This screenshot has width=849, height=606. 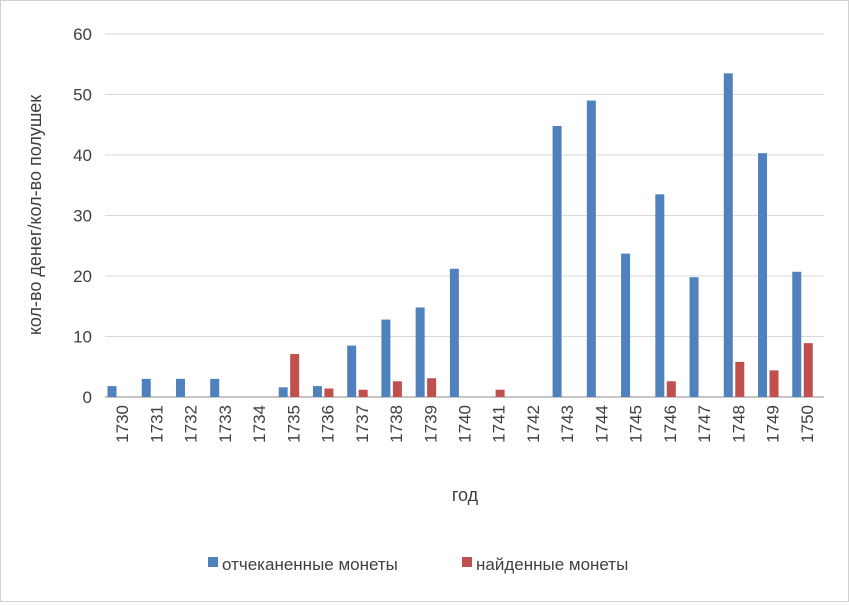 What do you see at coordinates (259, 424) in the screenshot?
I see `x-tick-label: 1734` at bounding box center [259, 424].